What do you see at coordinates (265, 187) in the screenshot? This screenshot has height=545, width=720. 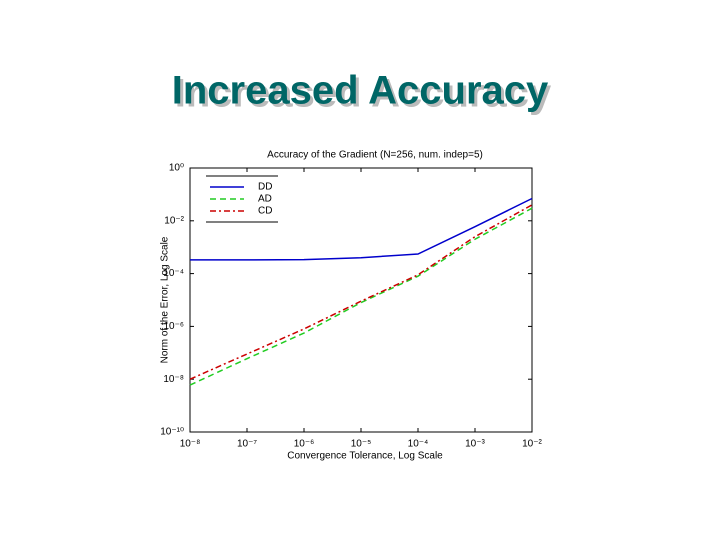 I see `legend-label: DD` at bounding box center [265, 187].